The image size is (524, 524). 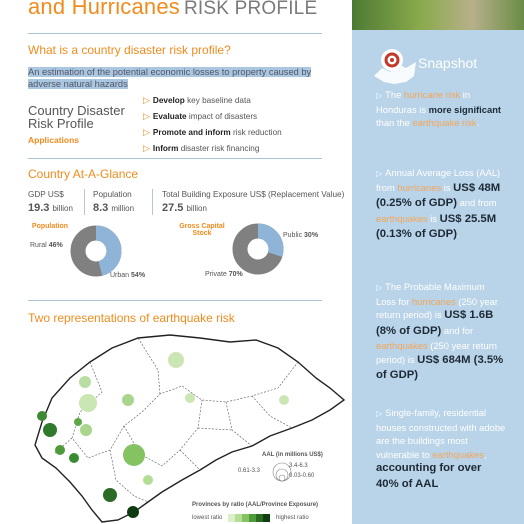 I want to click on ratio-color-ramp, so click(x=249, y=518).